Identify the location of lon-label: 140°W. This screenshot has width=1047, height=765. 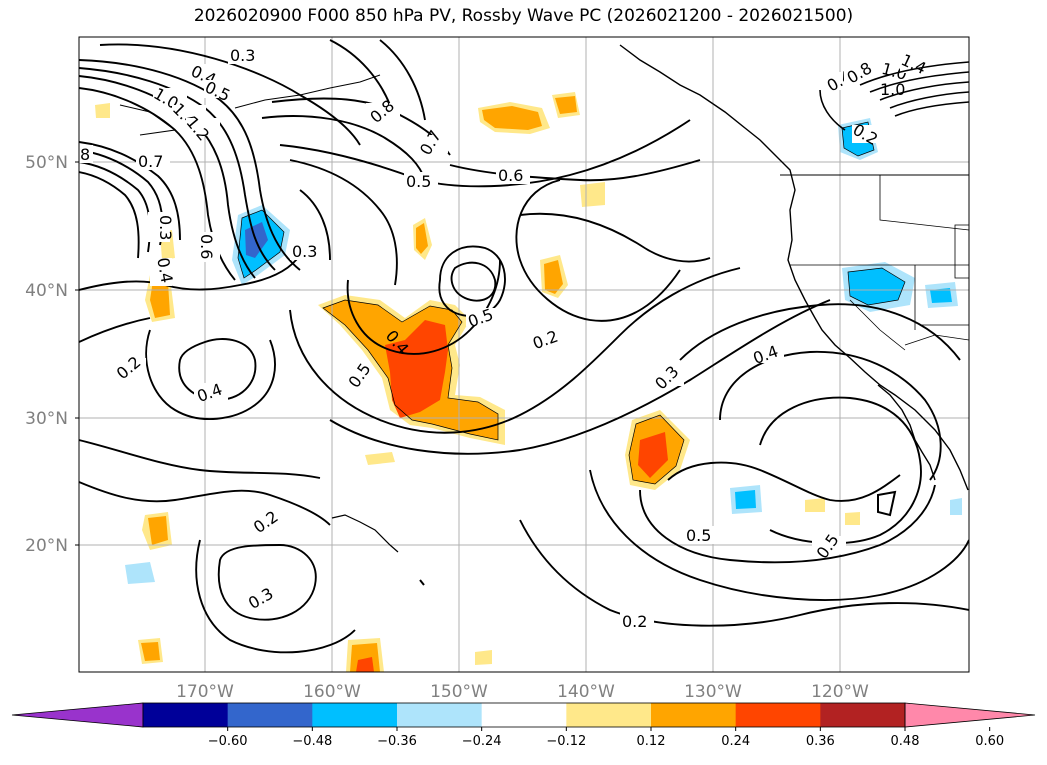
(586, 692).